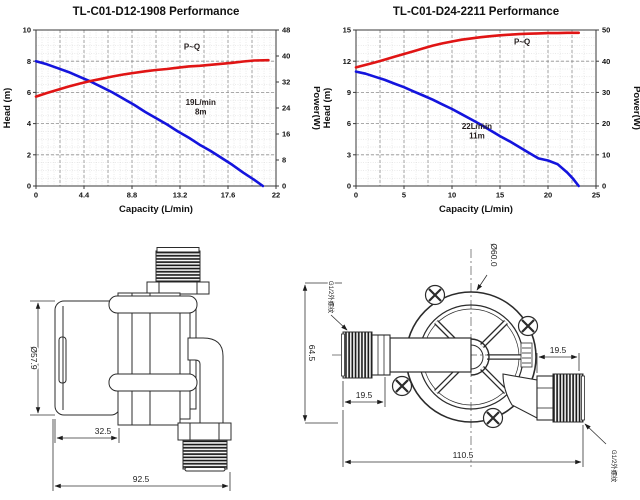 This screenshot has width=640, height=500. I want to click on y-left-tick-label: 15, so click(347, 30).